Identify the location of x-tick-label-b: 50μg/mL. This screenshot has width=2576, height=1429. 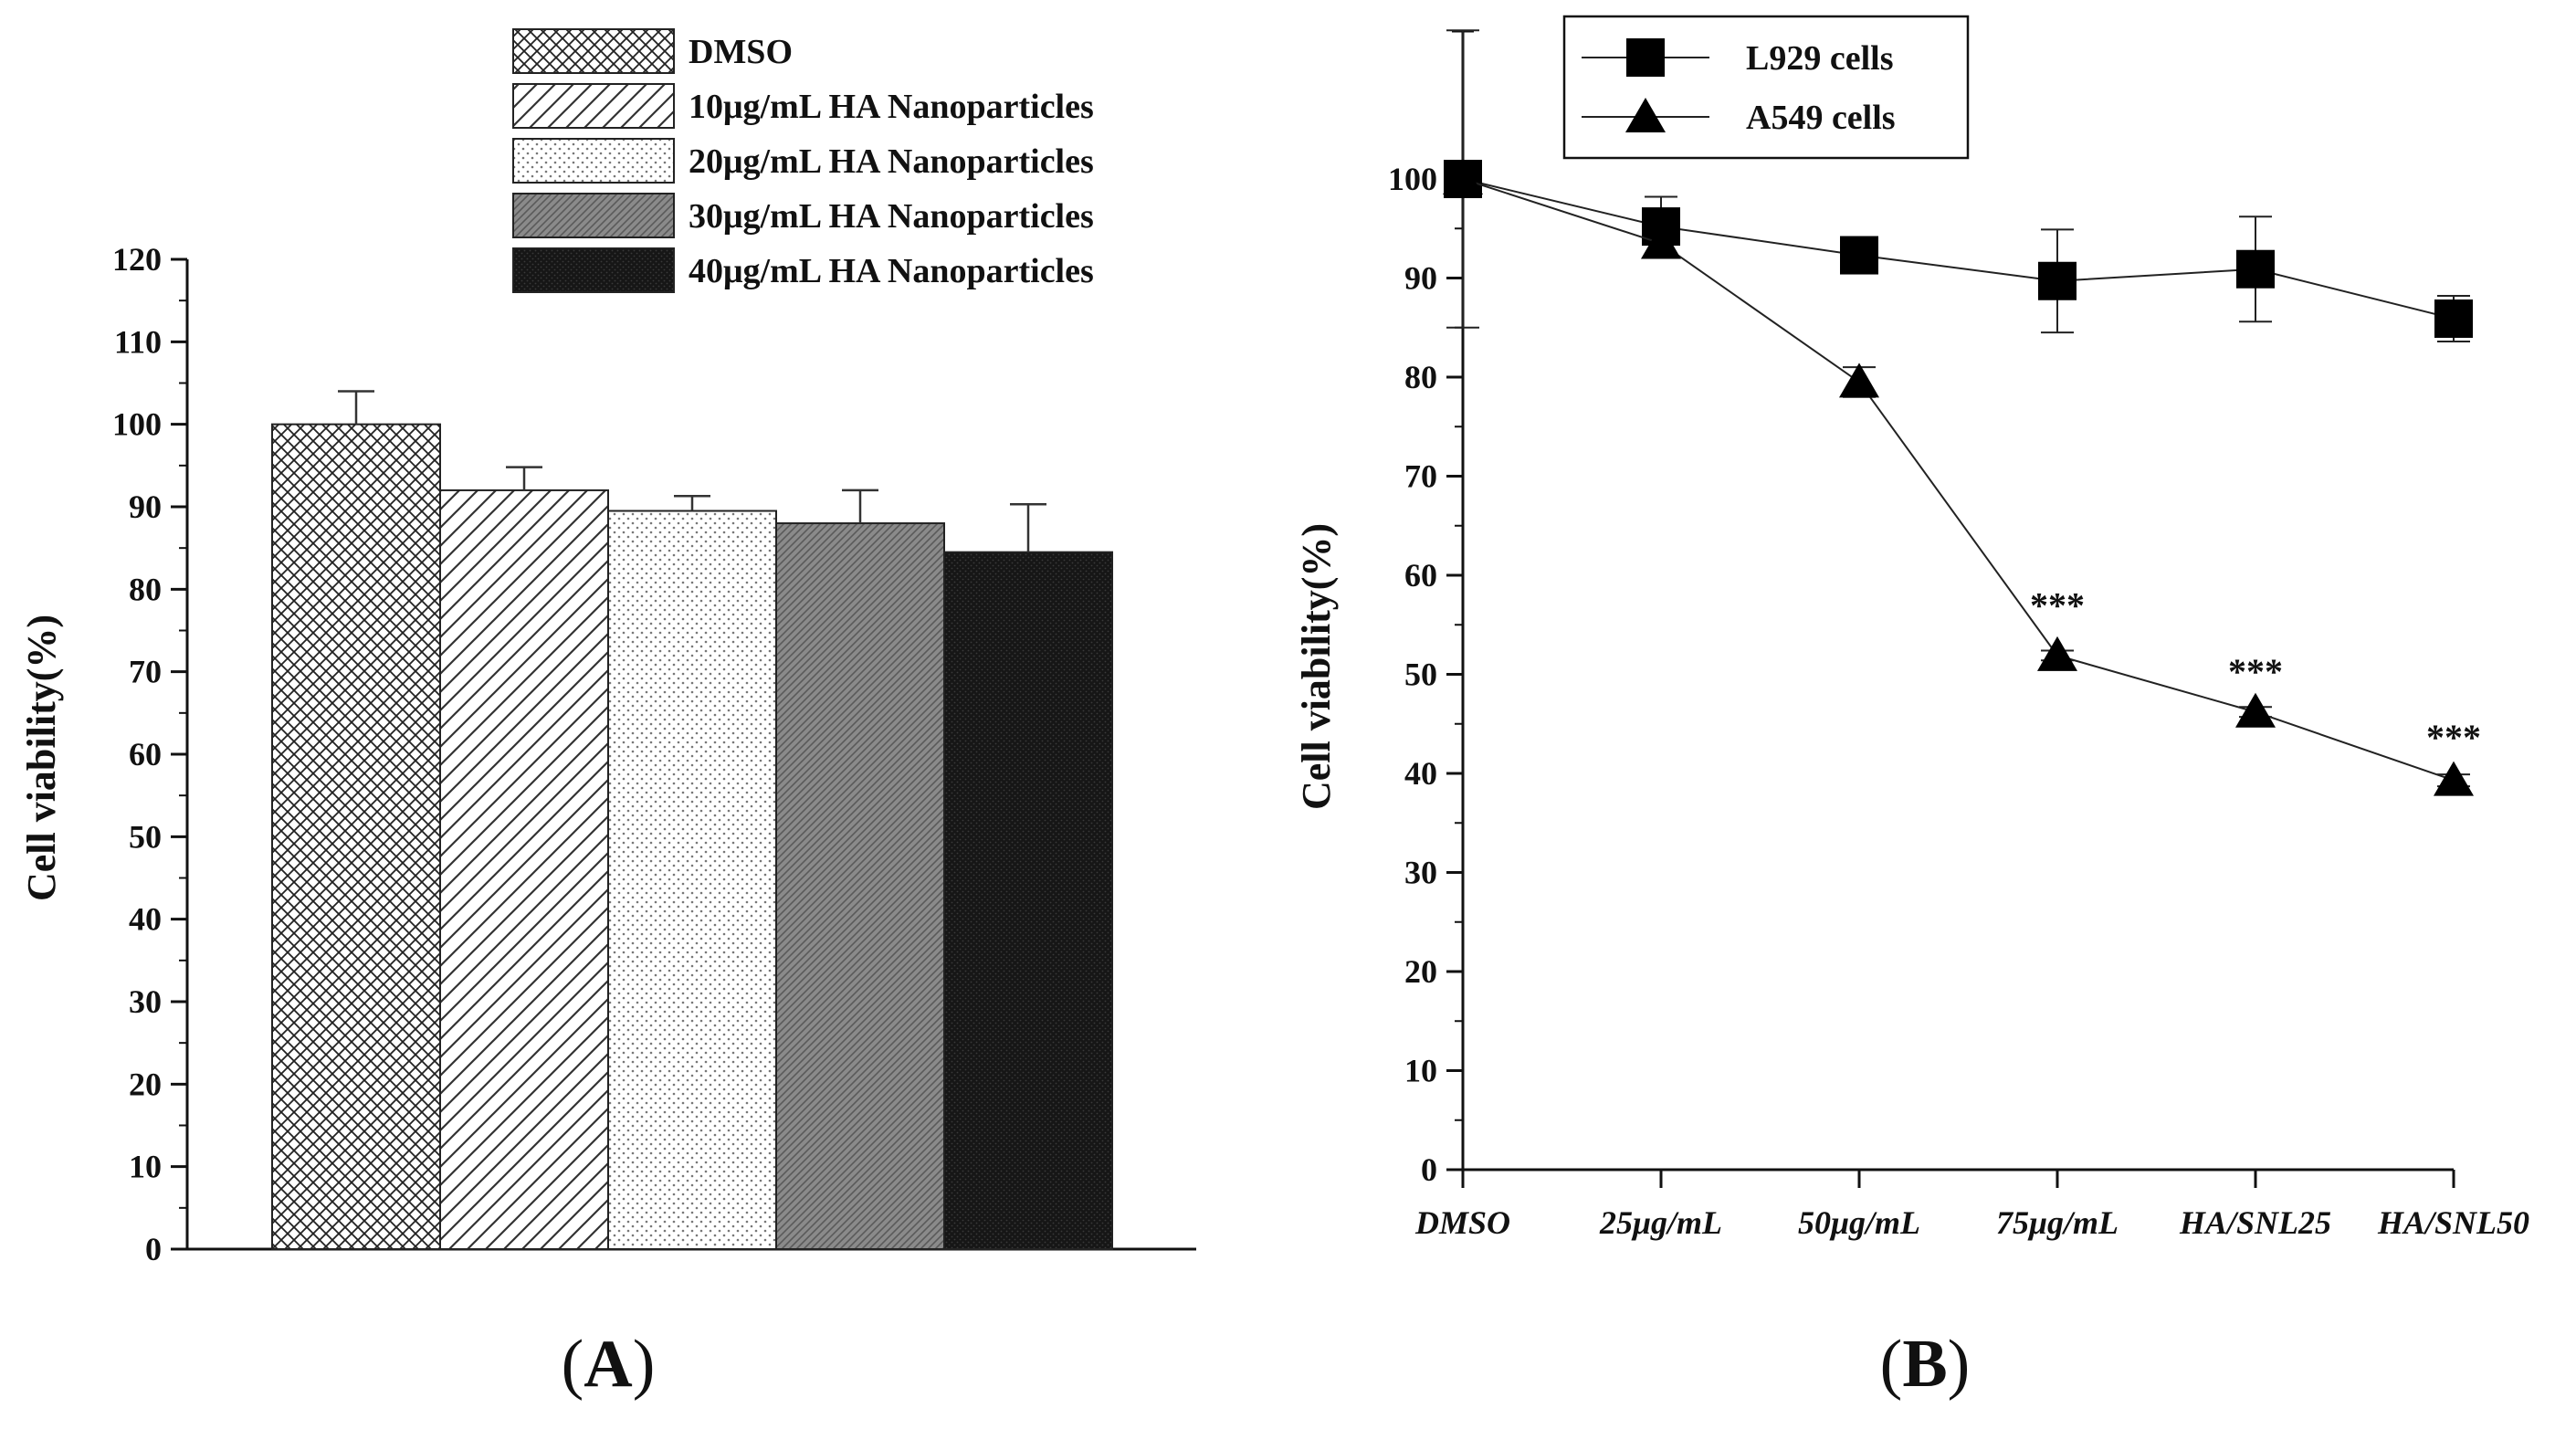
(1859, 1223).